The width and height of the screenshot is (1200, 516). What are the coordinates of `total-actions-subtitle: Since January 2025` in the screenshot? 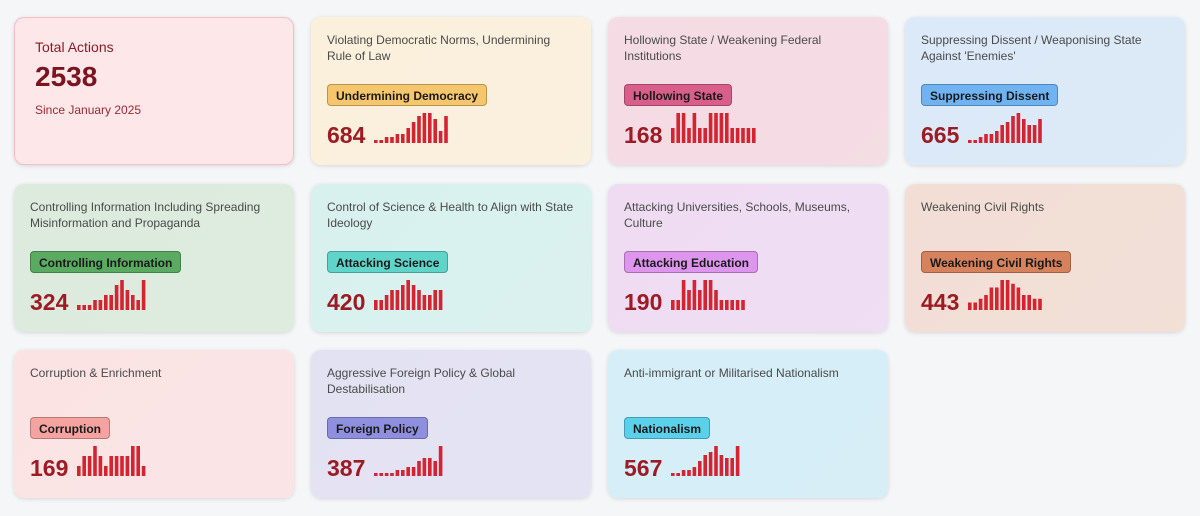 It's located at (88, 110).